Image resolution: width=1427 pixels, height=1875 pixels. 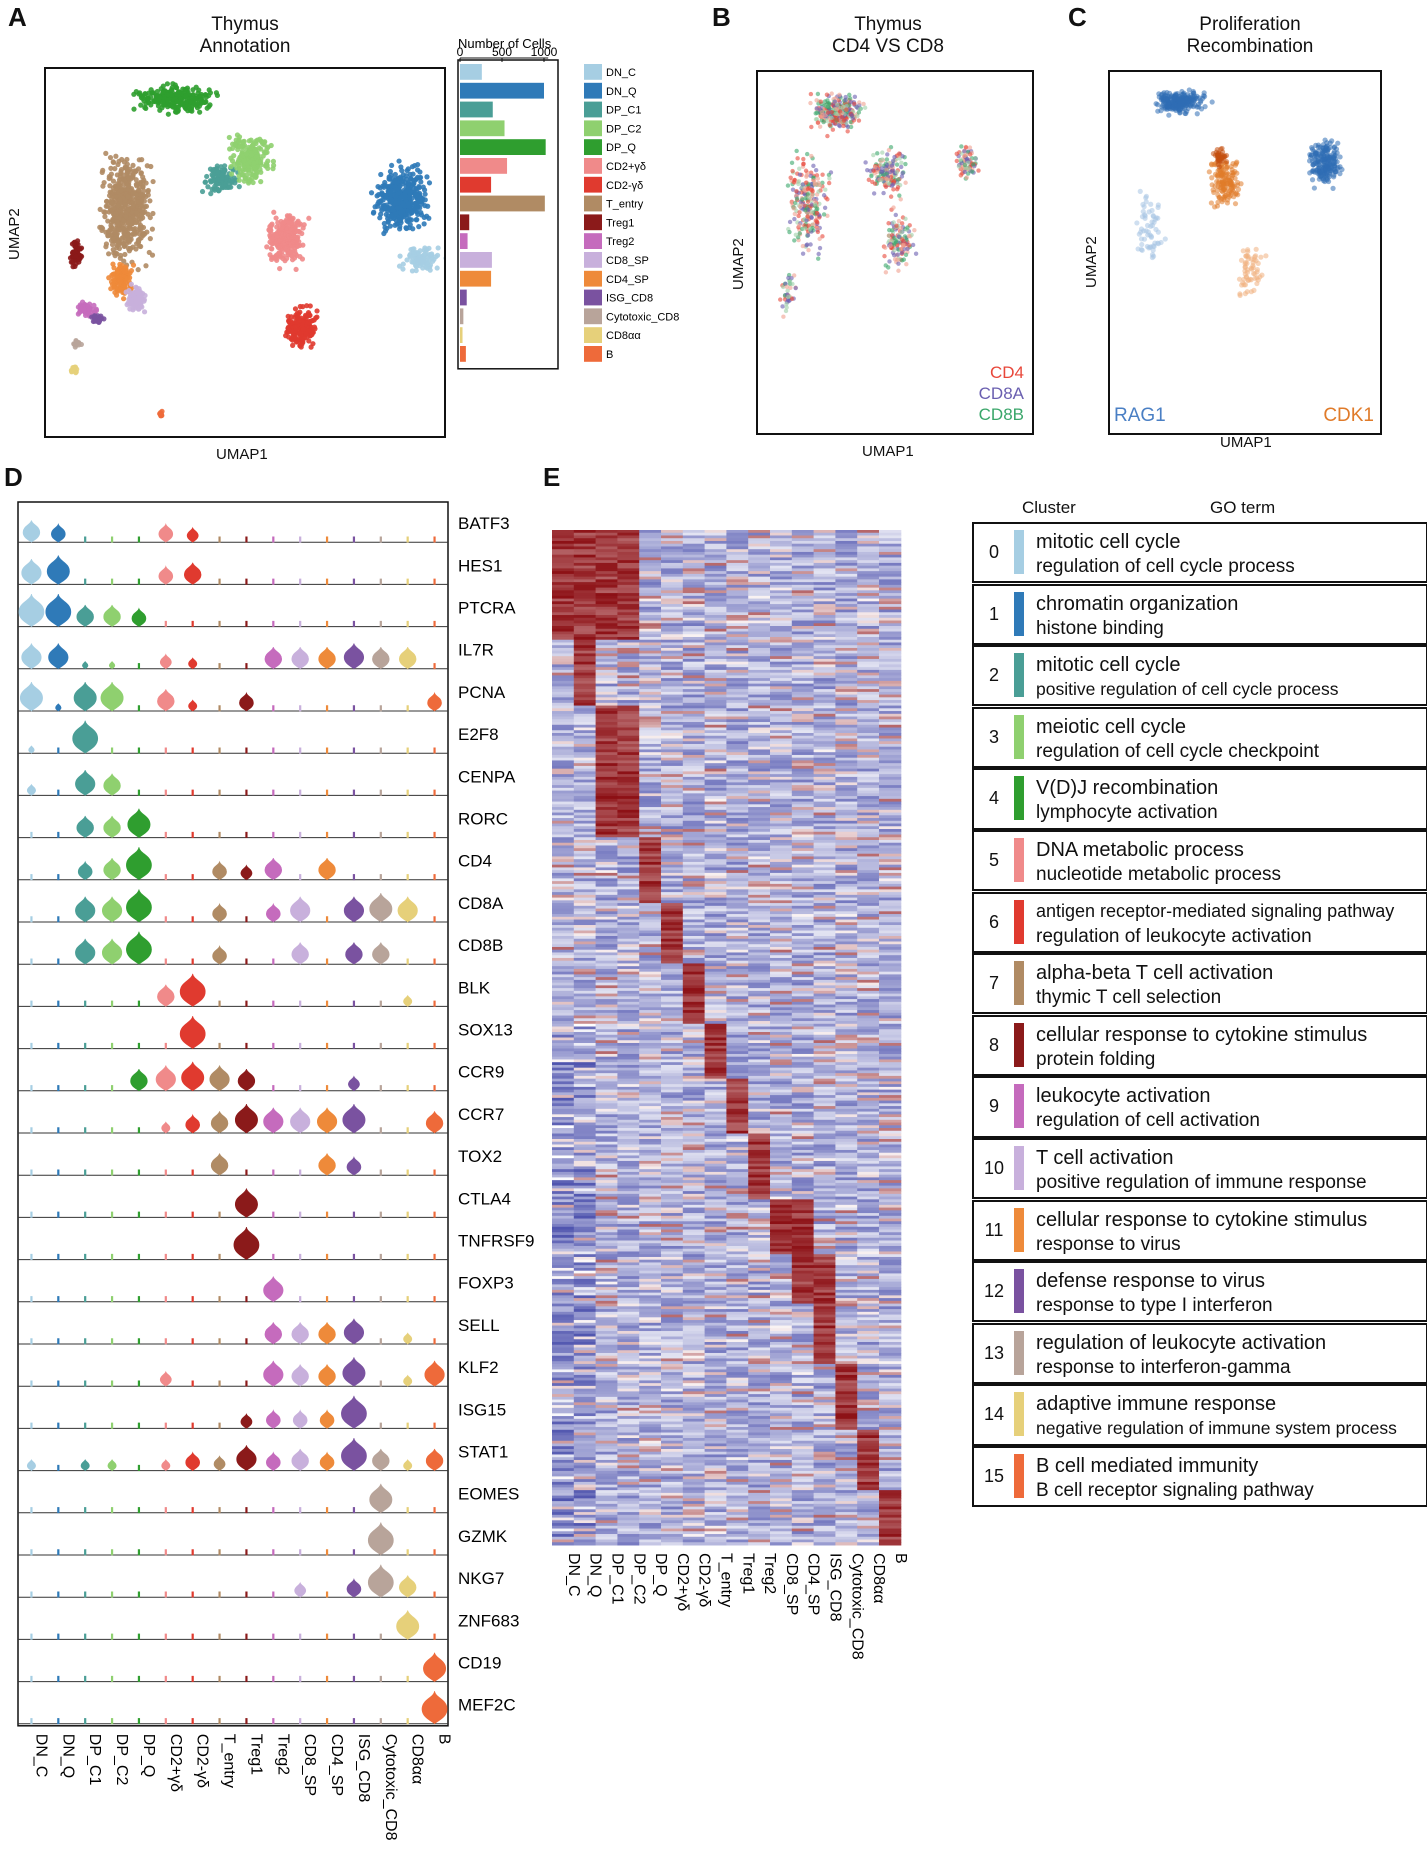 I want to click on go-term-secondary: lymphocyte activation, so click(x=1127, y=813).